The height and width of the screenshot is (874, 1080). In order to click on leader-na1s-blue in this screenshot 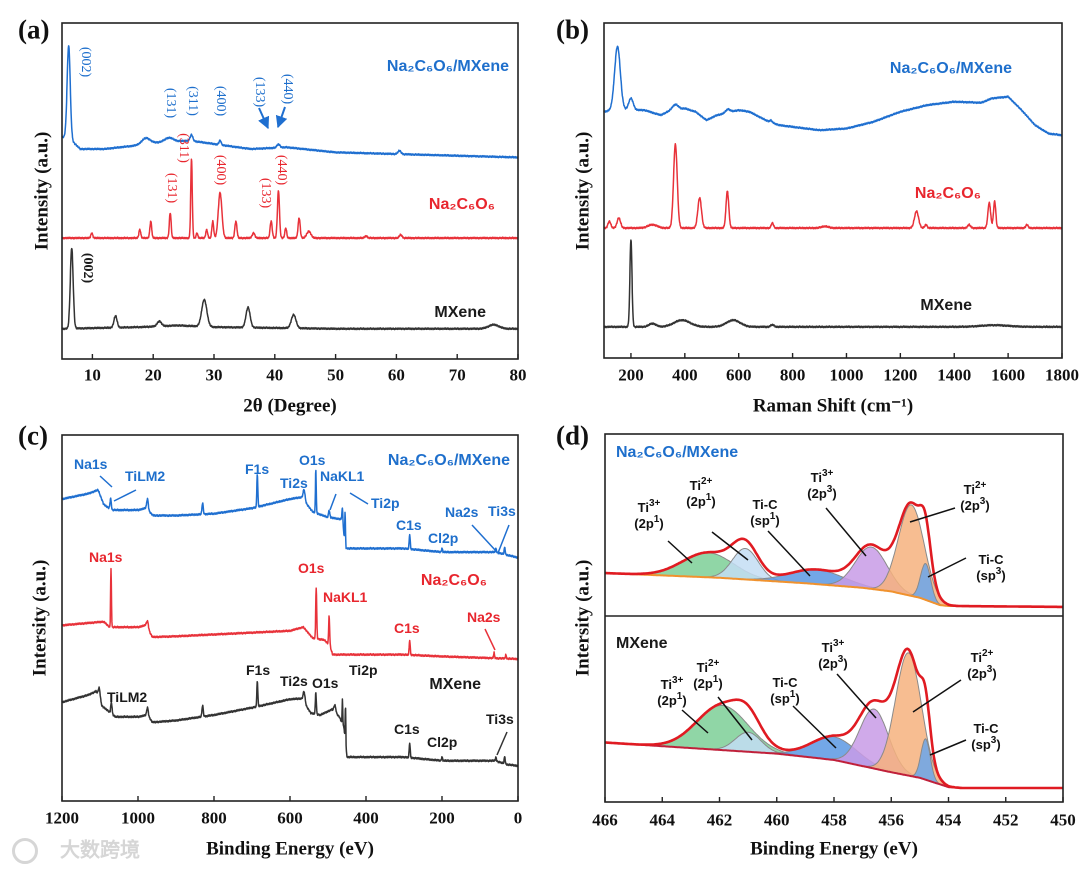, I will do `click(106, 481)`.